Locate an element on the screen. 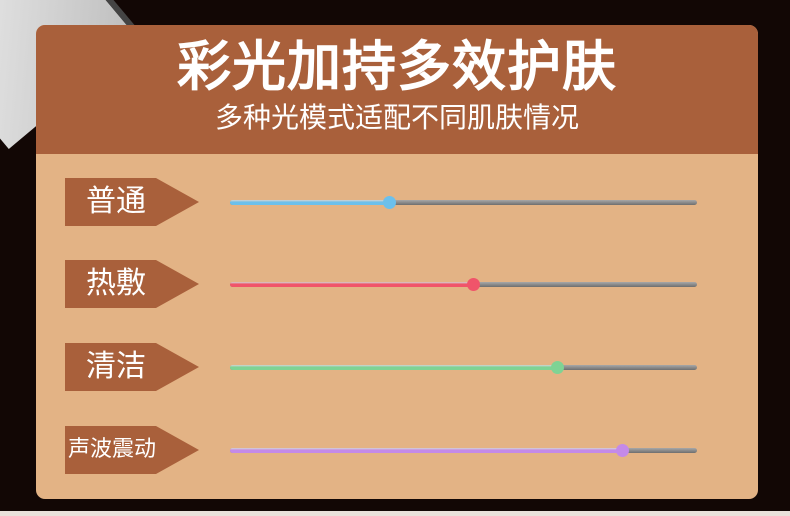 The image size is (790, 516). page-subtitle: 多种光模式适配不同肌肤情况 is located at coordinates (396, 117).